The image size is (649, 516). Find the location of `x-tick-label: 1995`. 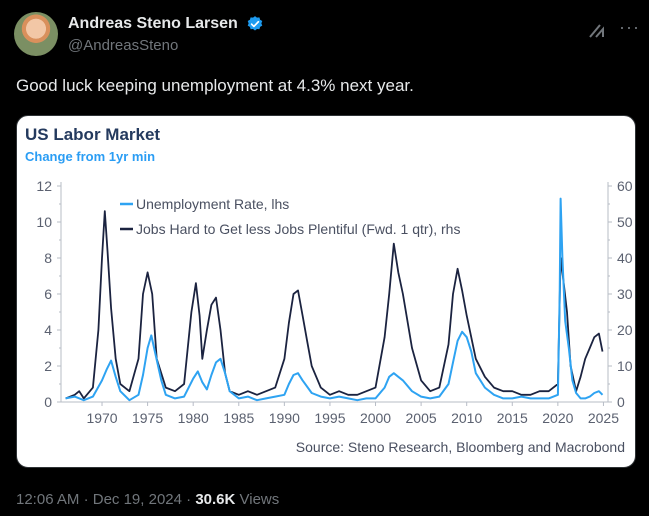

x-tick-label: 1995 is located at coordinates (329, 418).